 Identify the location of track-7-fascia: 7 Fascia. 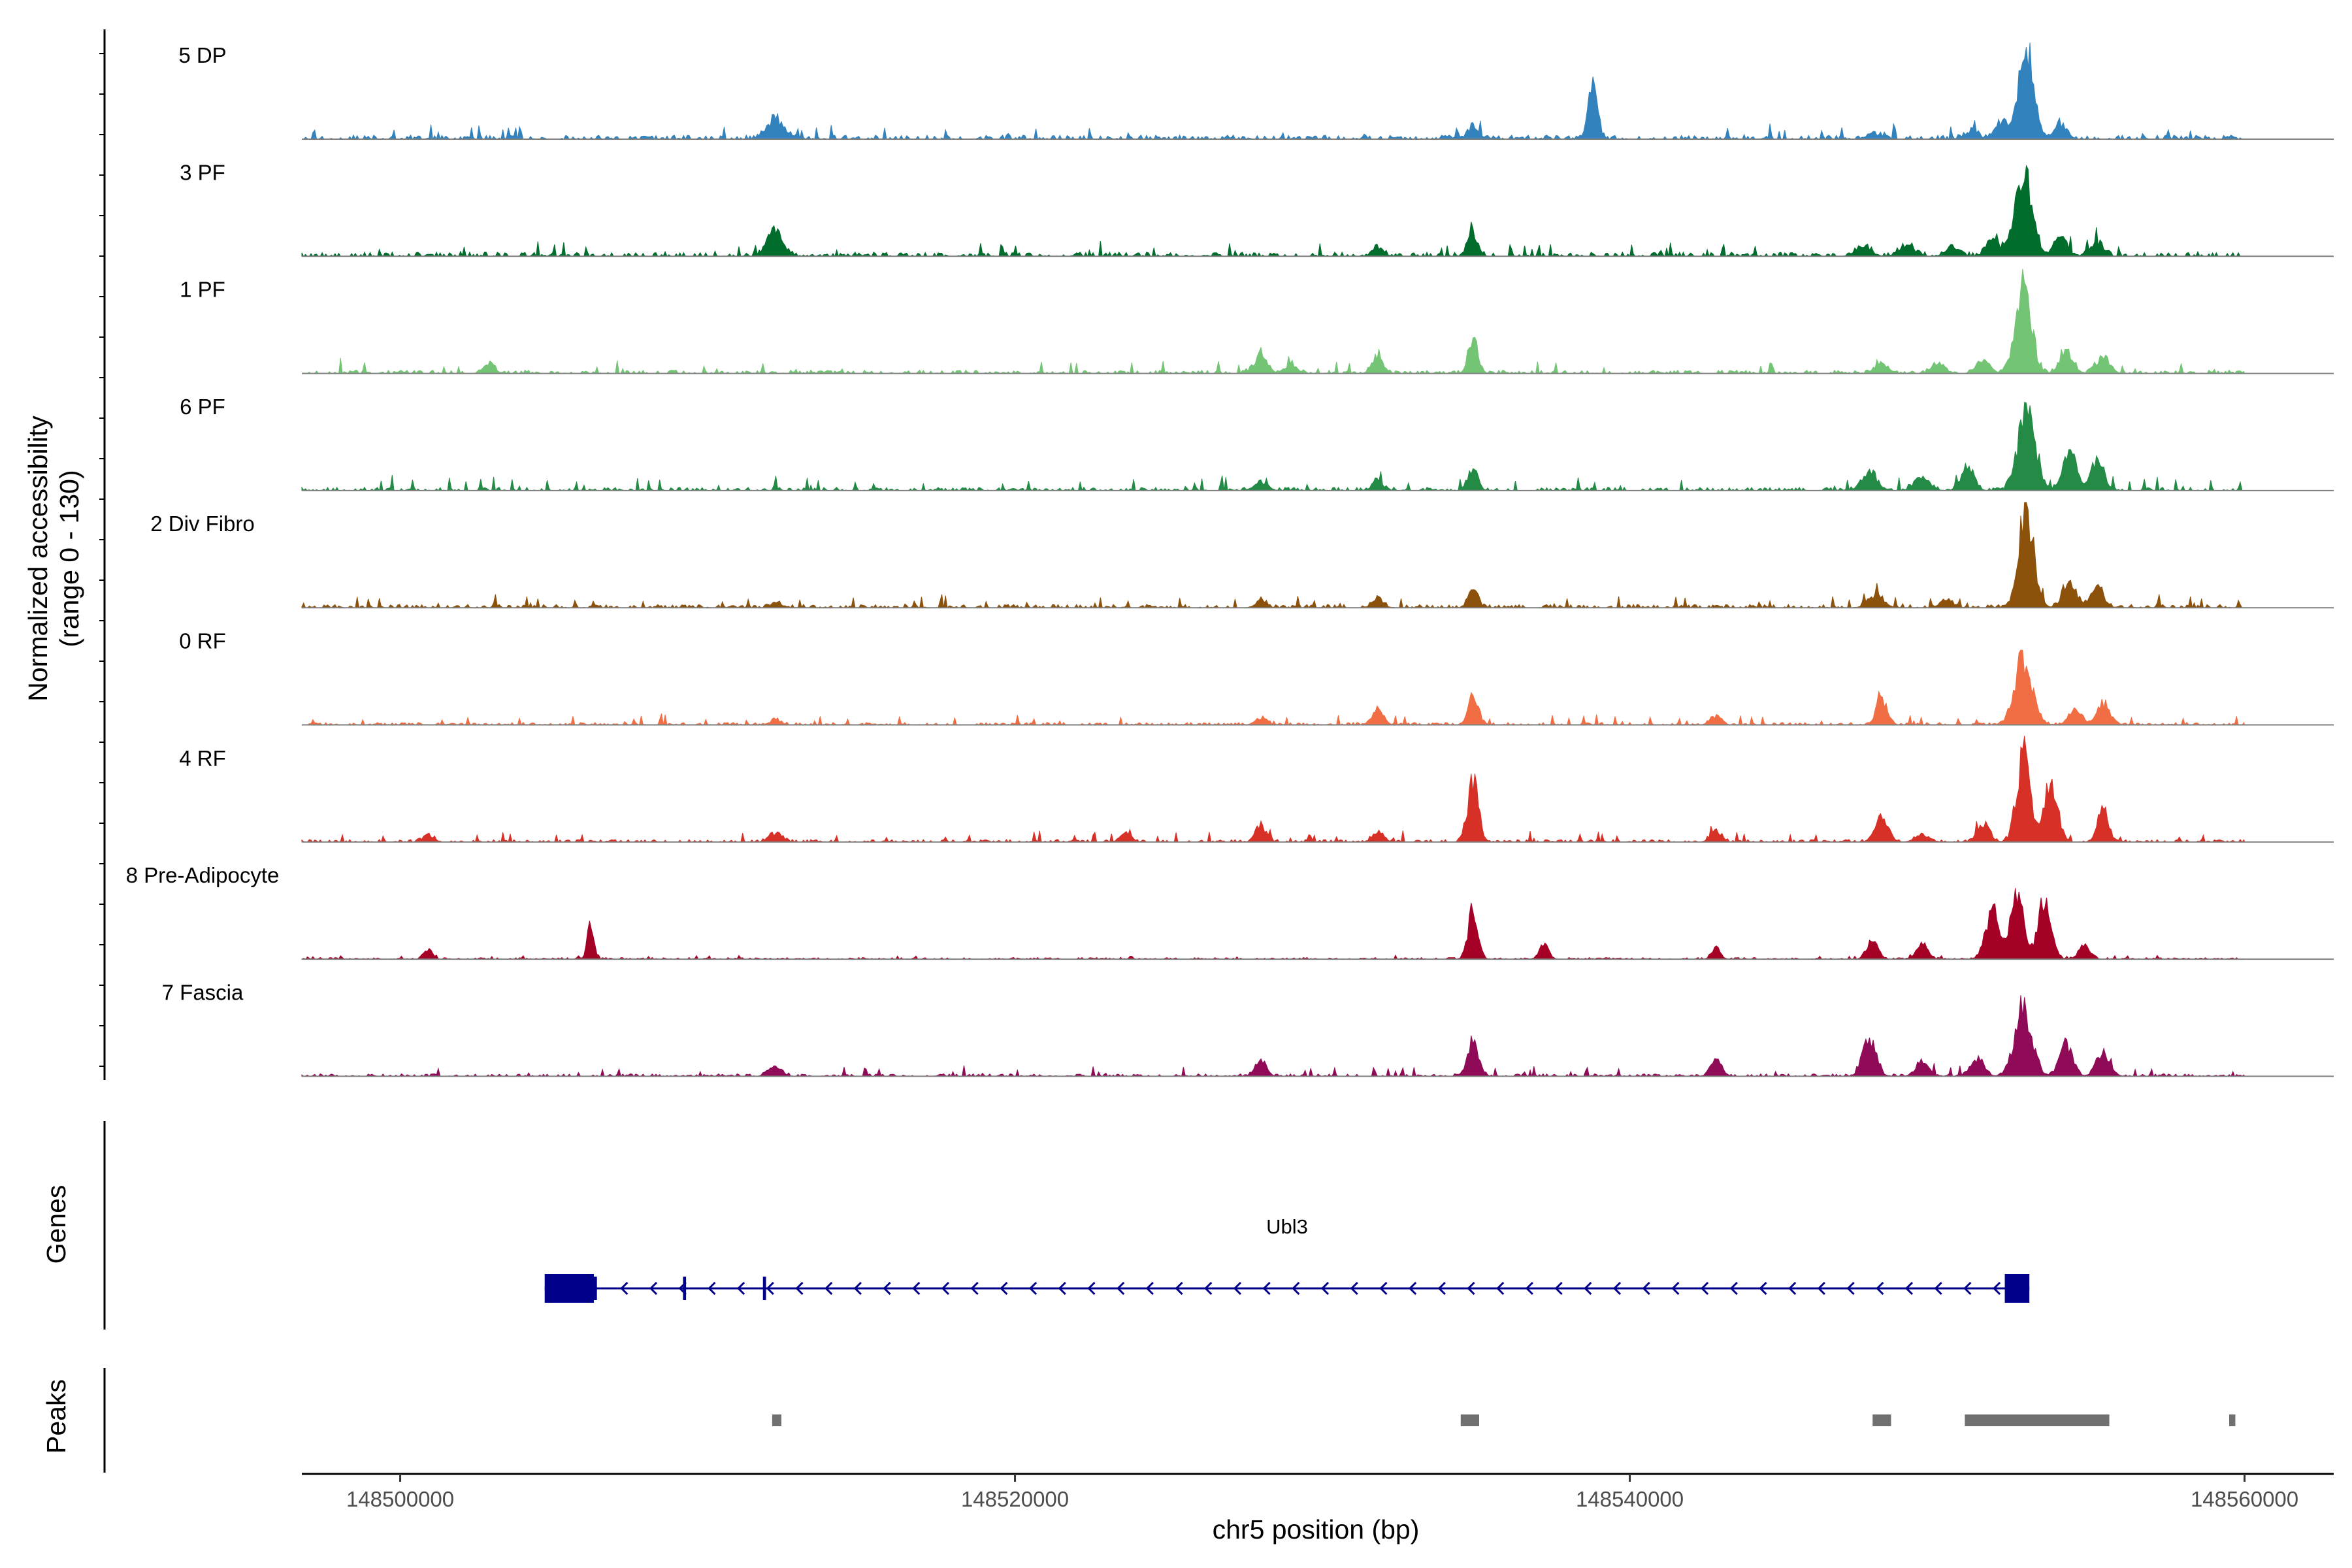
(1248, 1028).